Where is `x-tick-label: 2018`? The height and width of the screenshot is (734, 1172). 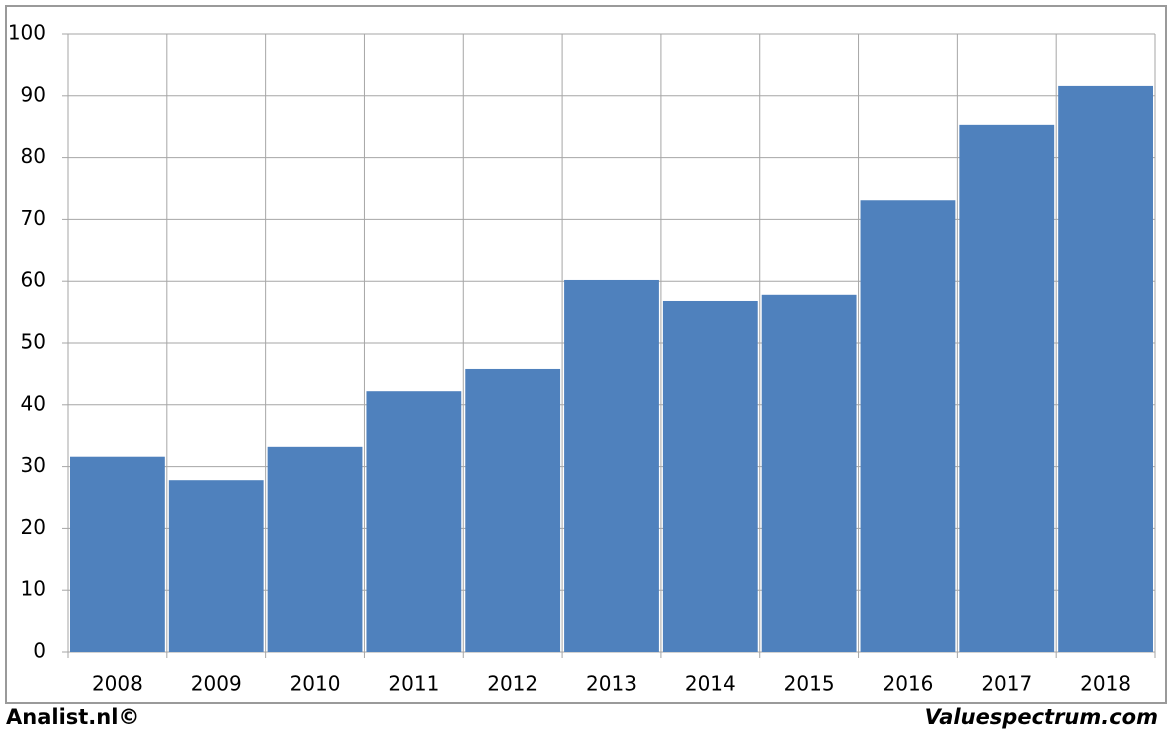
x-tick-label: 2018 is located at coordinates (1105, 684).